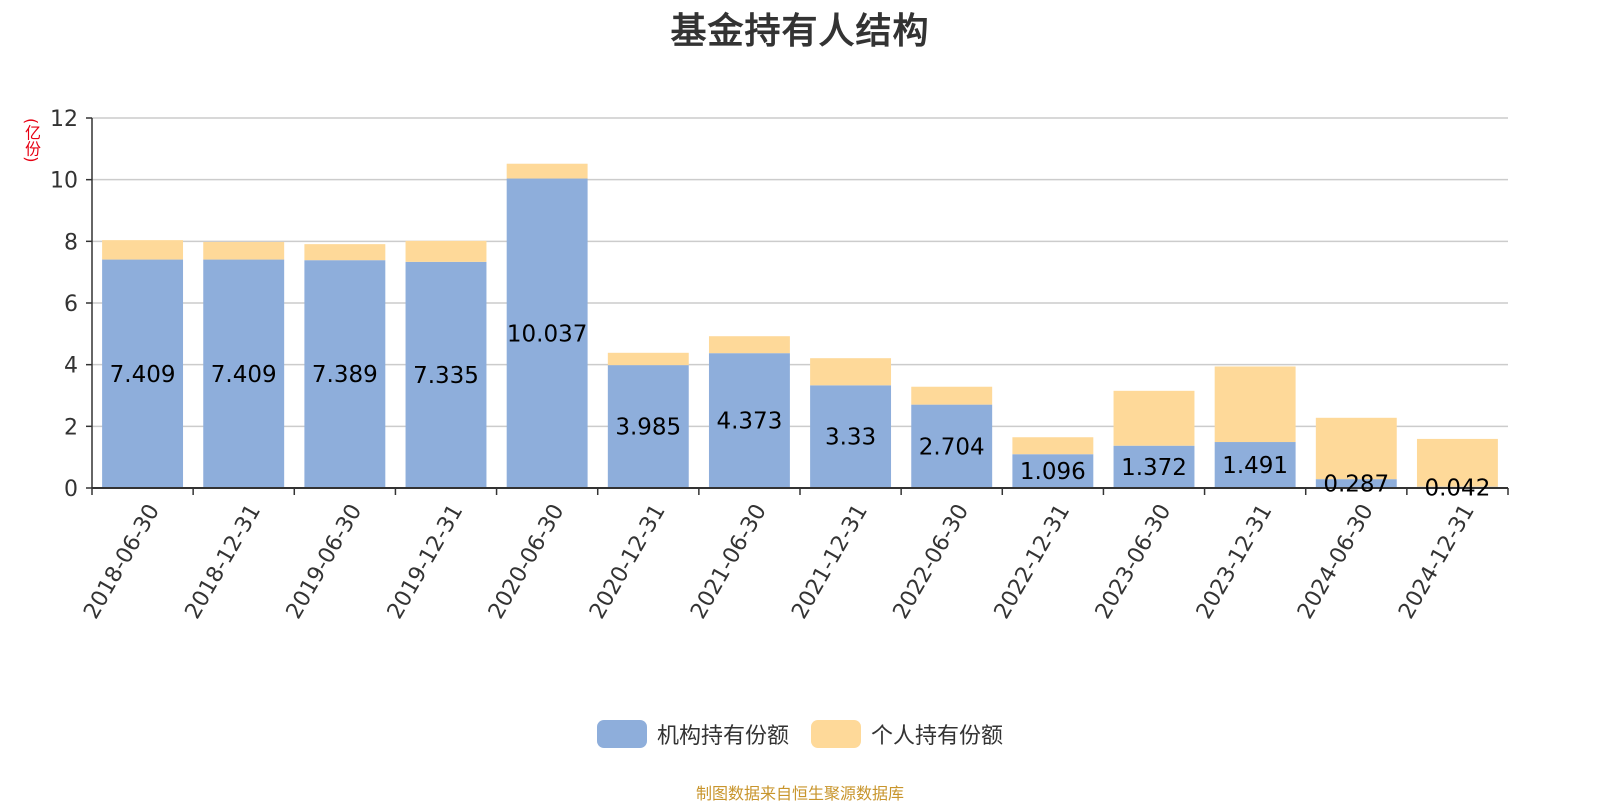 Image resolution: width=1600 pixels, height=804 pixels. I want to click on bar-value-label: 1.096, so click(1053, 472).